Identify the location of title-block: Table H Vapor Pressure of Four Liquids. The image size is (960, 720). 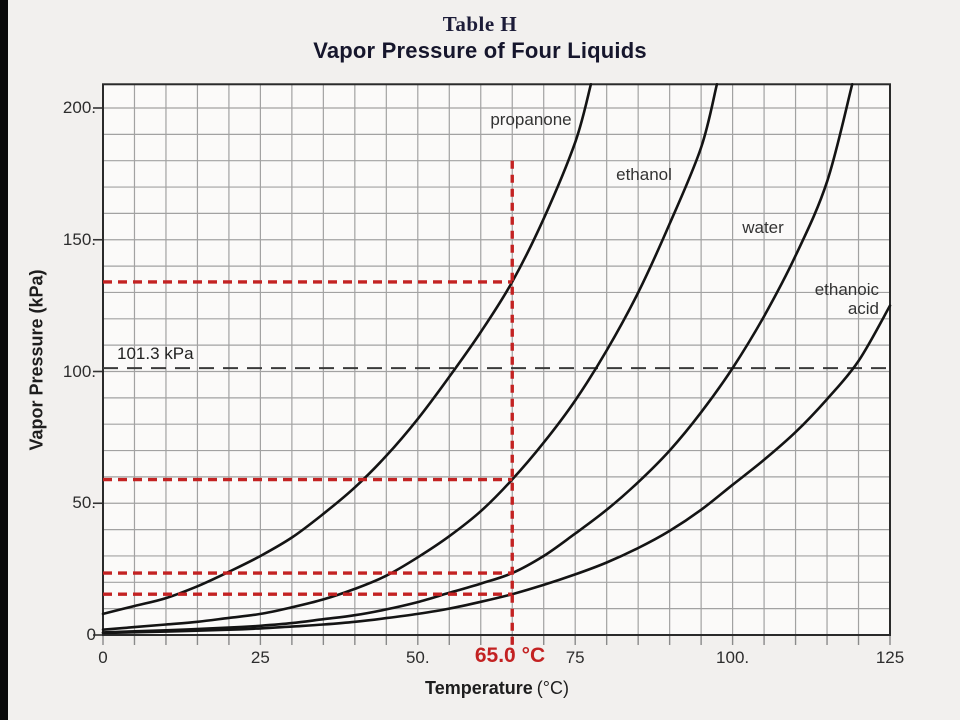
(480, 38).